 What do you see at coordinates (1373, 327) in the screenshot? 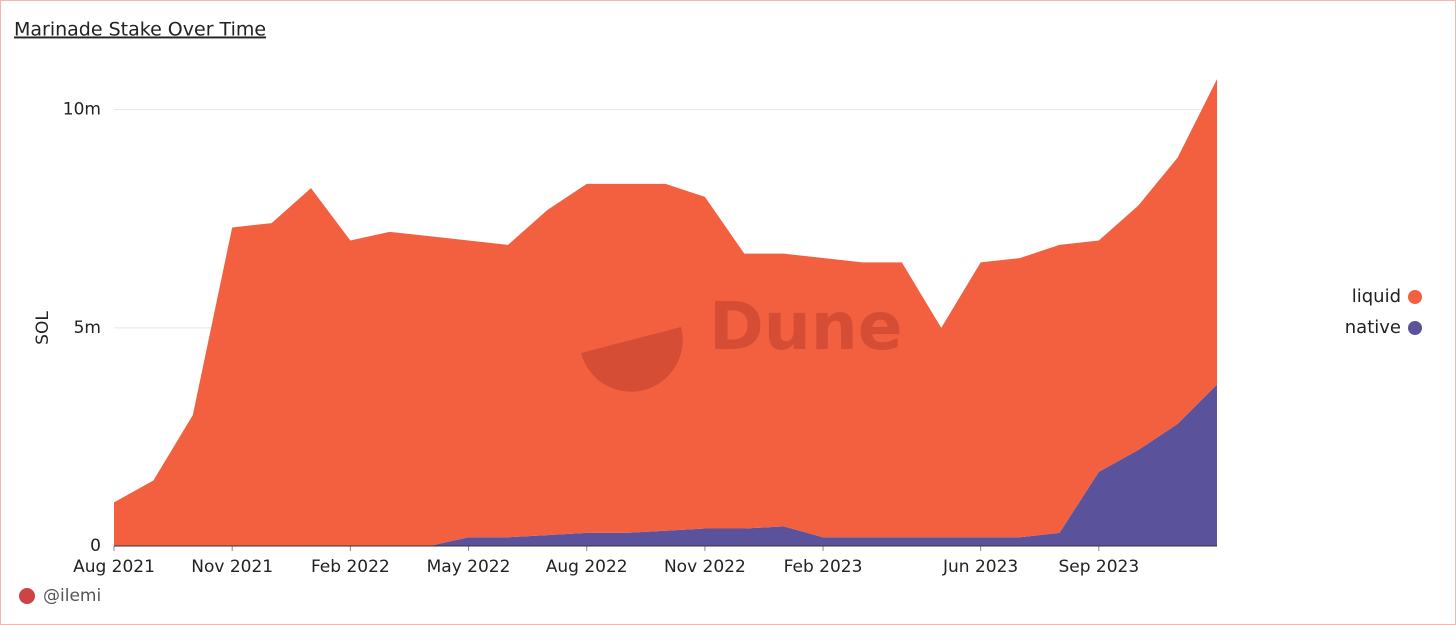
I see `legend-label: native` at bounding box center [1373, 327].